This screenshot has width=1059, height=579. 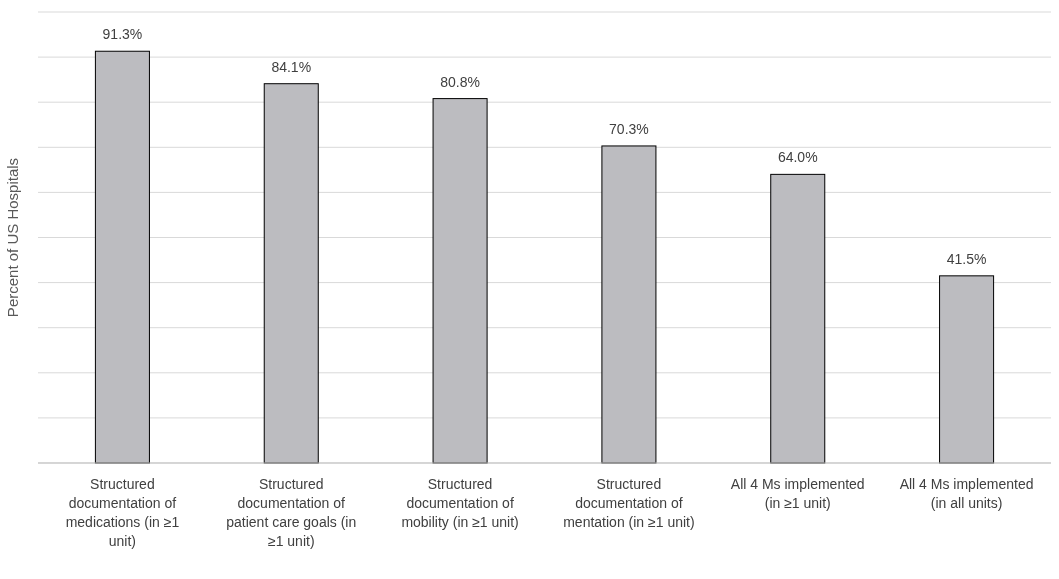 I want to click on x-tick-label: Structured documentation of mobility (in ≥1 unit), so click(x=460, y=503).